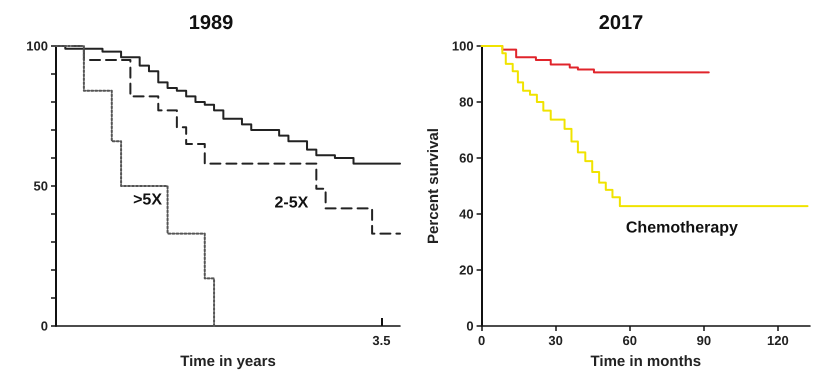 The width and height of the screenshot is (832, 391). Describe the element at coordinates (466, 214) in the screenshot. I see `y-tick-label: 40` at that location.